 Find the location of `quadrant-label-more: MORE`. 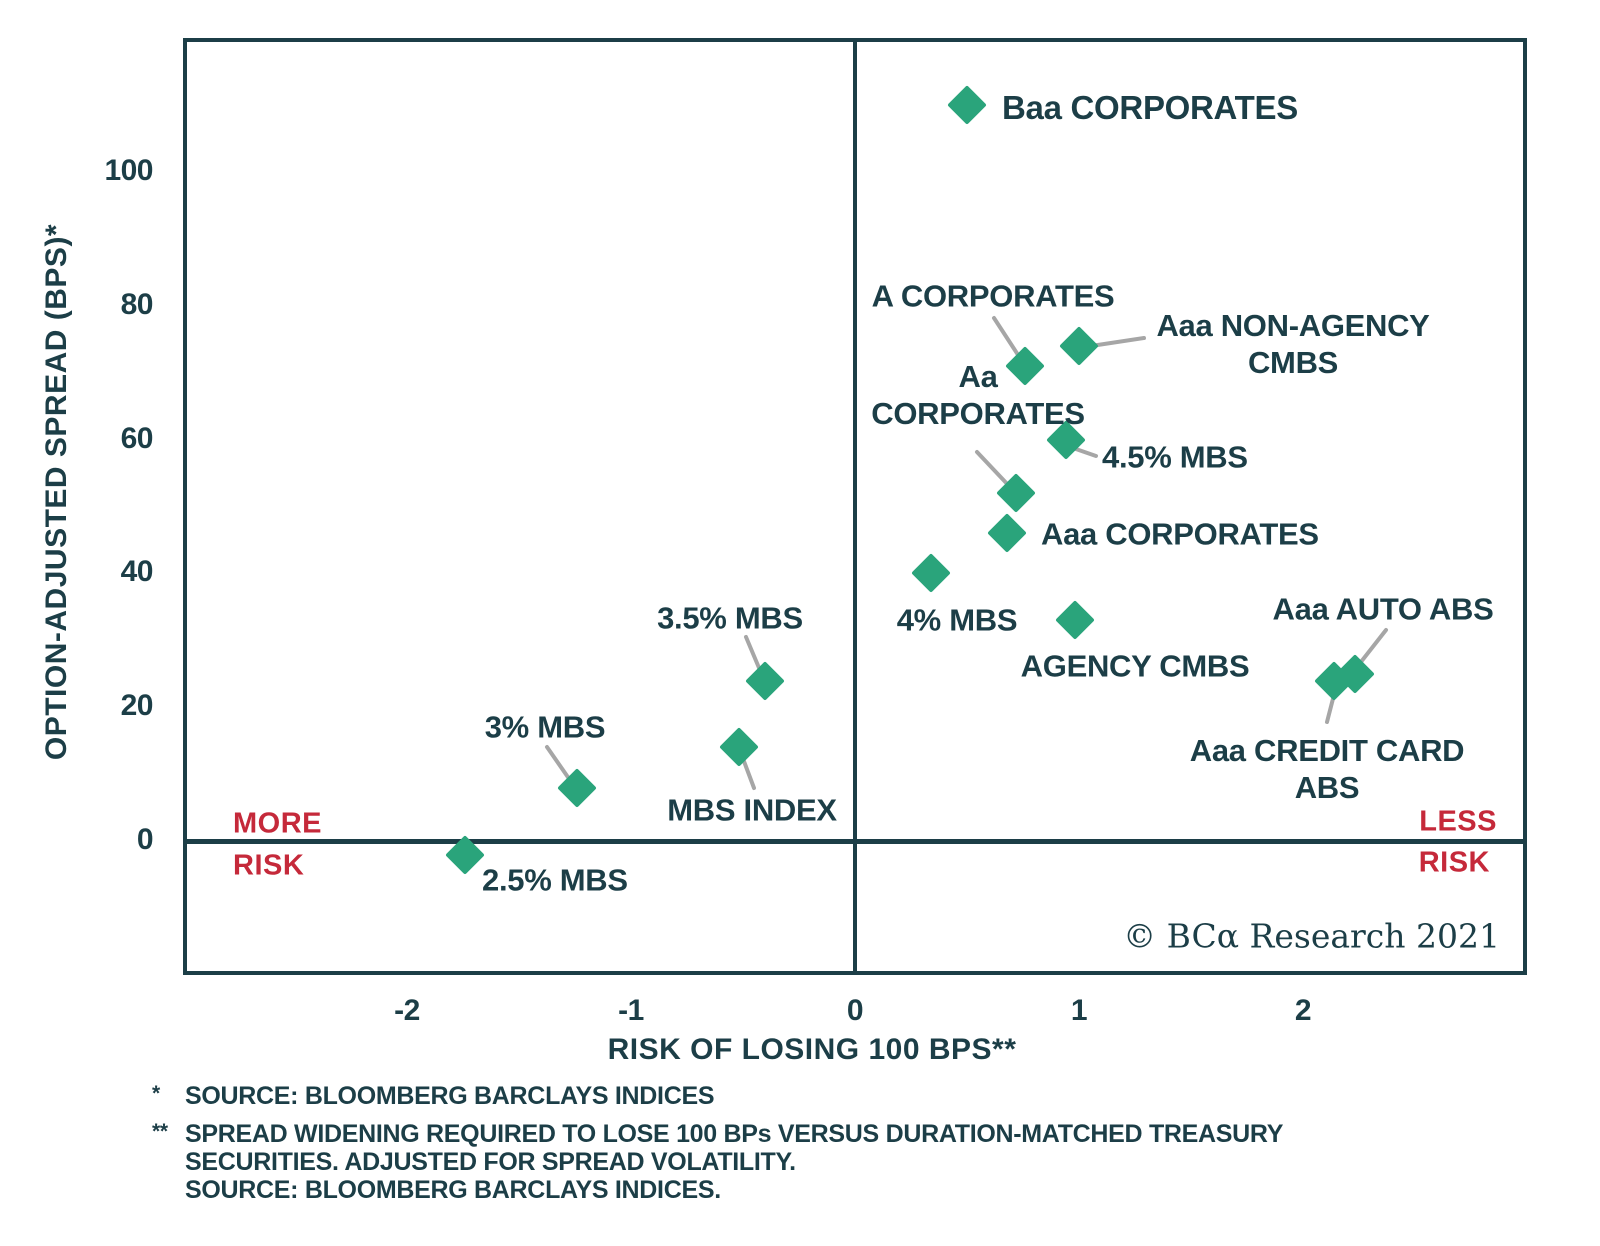

quadrant-label-more: MORE is located at coordinates (277, 823).